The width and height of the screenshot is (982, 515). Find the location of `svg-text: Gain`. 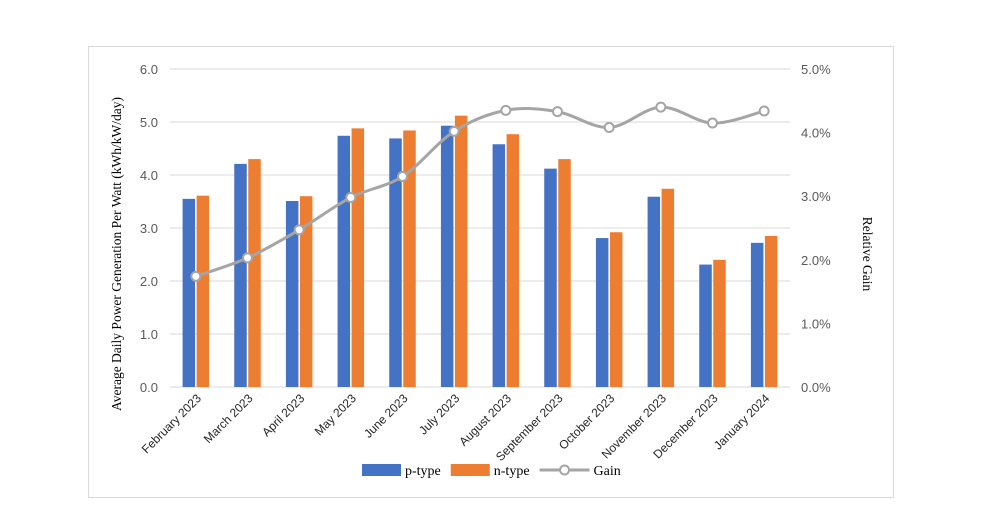

svg-text: Gain is located at coordinates (607, 471).